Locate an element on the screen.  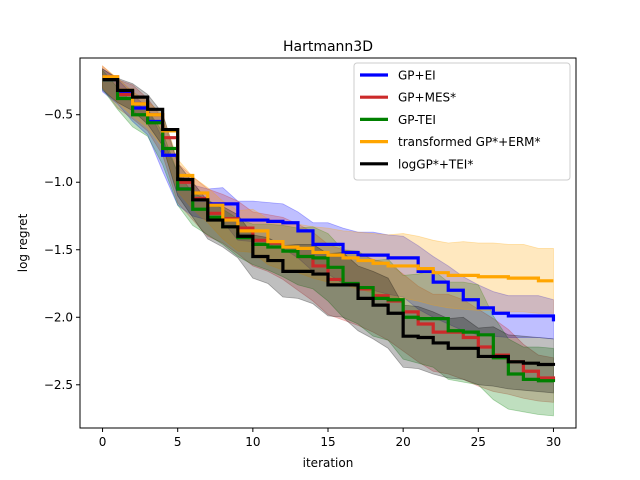
y-tick-label: −0.5 is located at coordinates (58, 115).